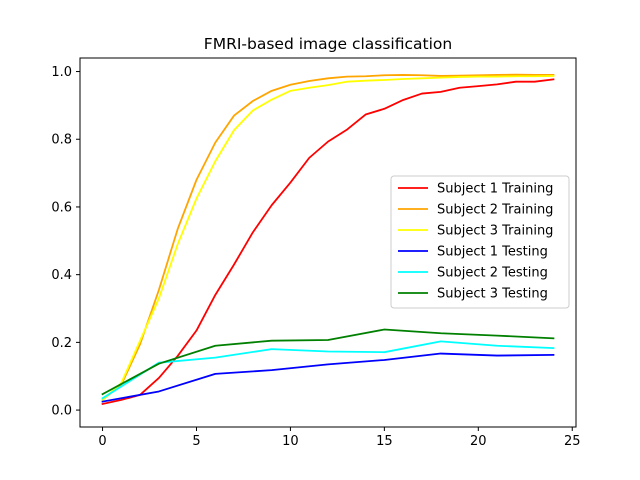 The image size is (640, 480). I want to click on legend-label-0: Subject 1 Training, so click(495, 189).